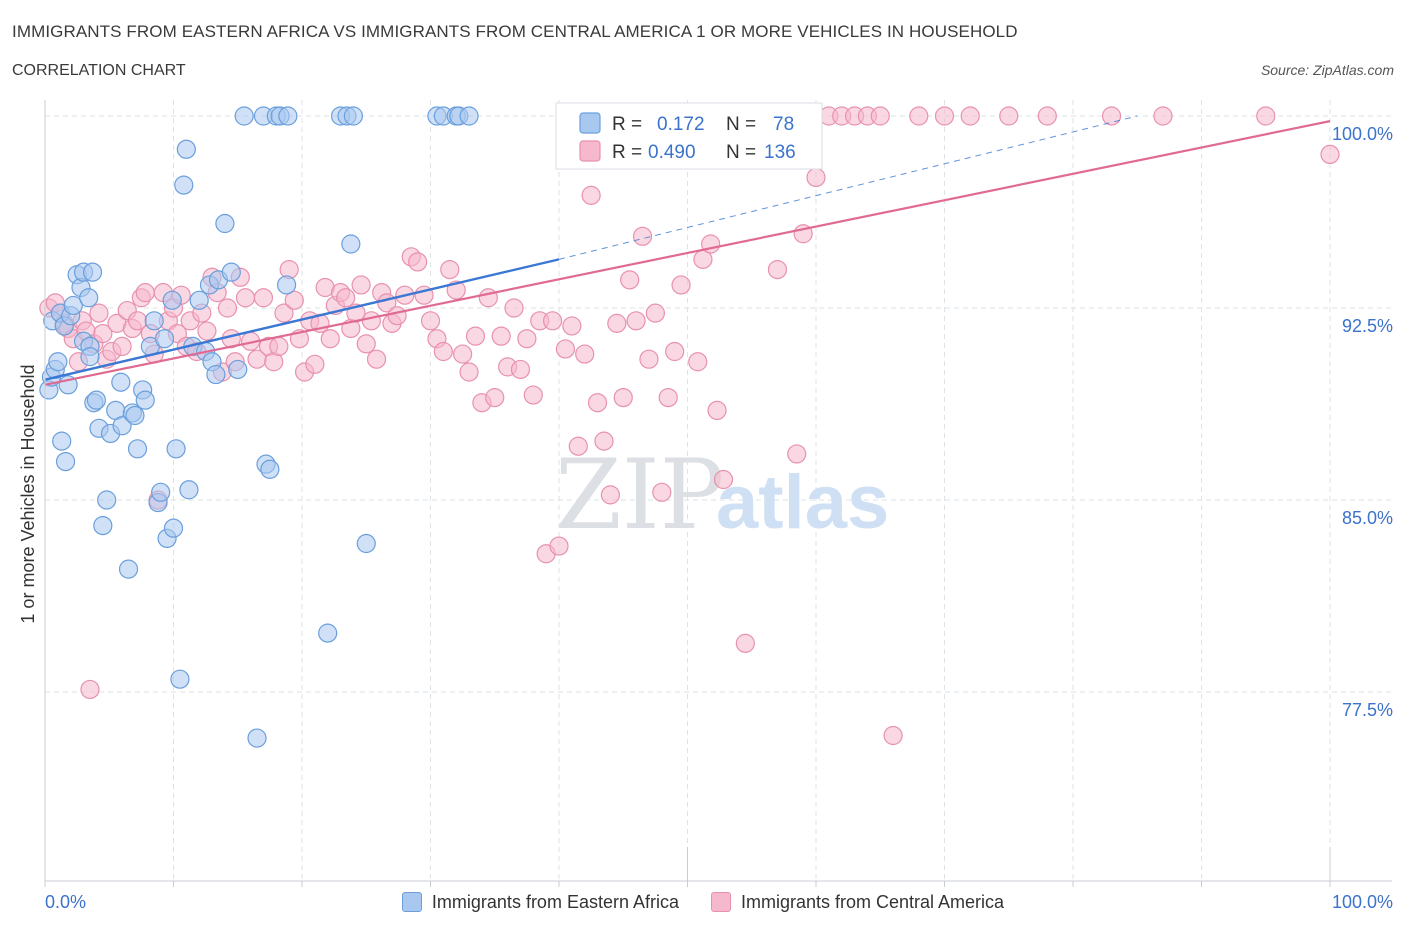 This screenshot has height=930, width=1406. Describe the element at coordinates (783, 124) in the screenshot. I see `stats-blue-n-value: 78` at that location.